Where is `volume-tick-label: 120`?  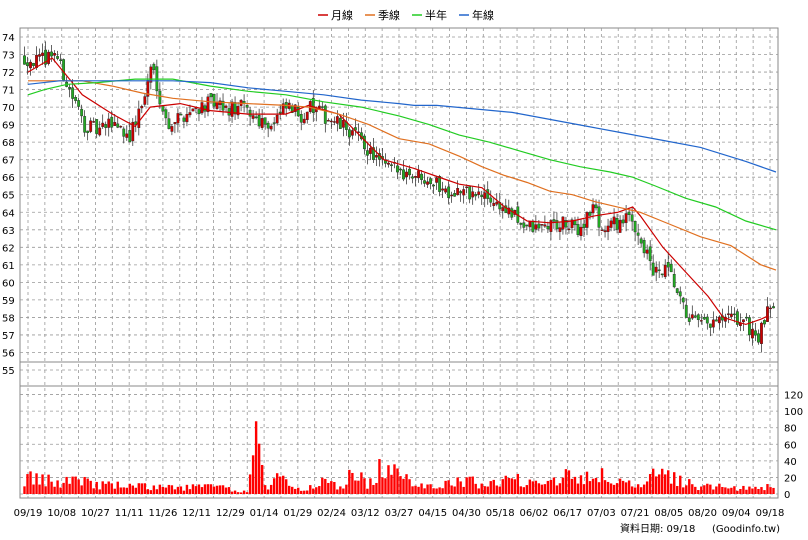 volume-tick-label: 120 is located at coordinates (793, 396).